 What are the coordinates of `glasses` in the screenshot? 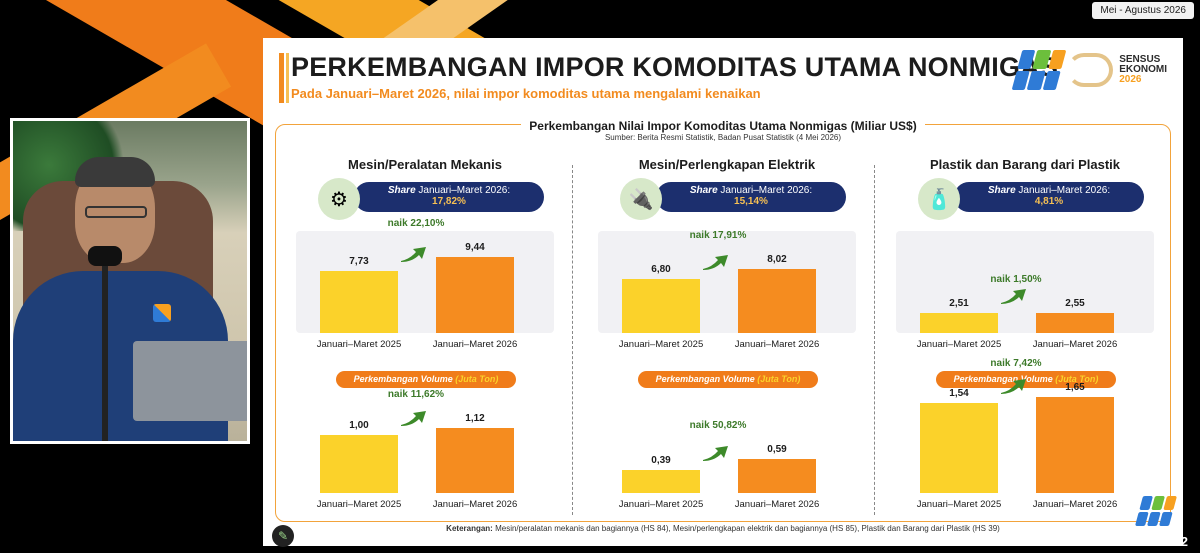 It's located at (116, 212).